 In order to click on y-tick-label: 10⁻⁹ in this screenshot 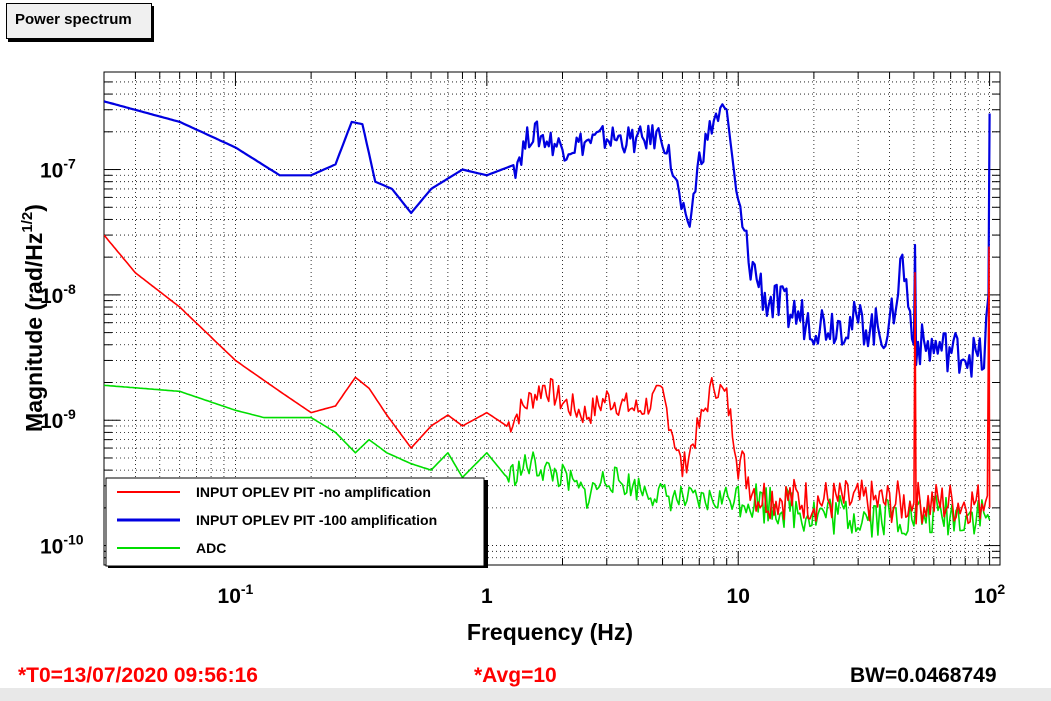, I will do `click(58, 419)`.